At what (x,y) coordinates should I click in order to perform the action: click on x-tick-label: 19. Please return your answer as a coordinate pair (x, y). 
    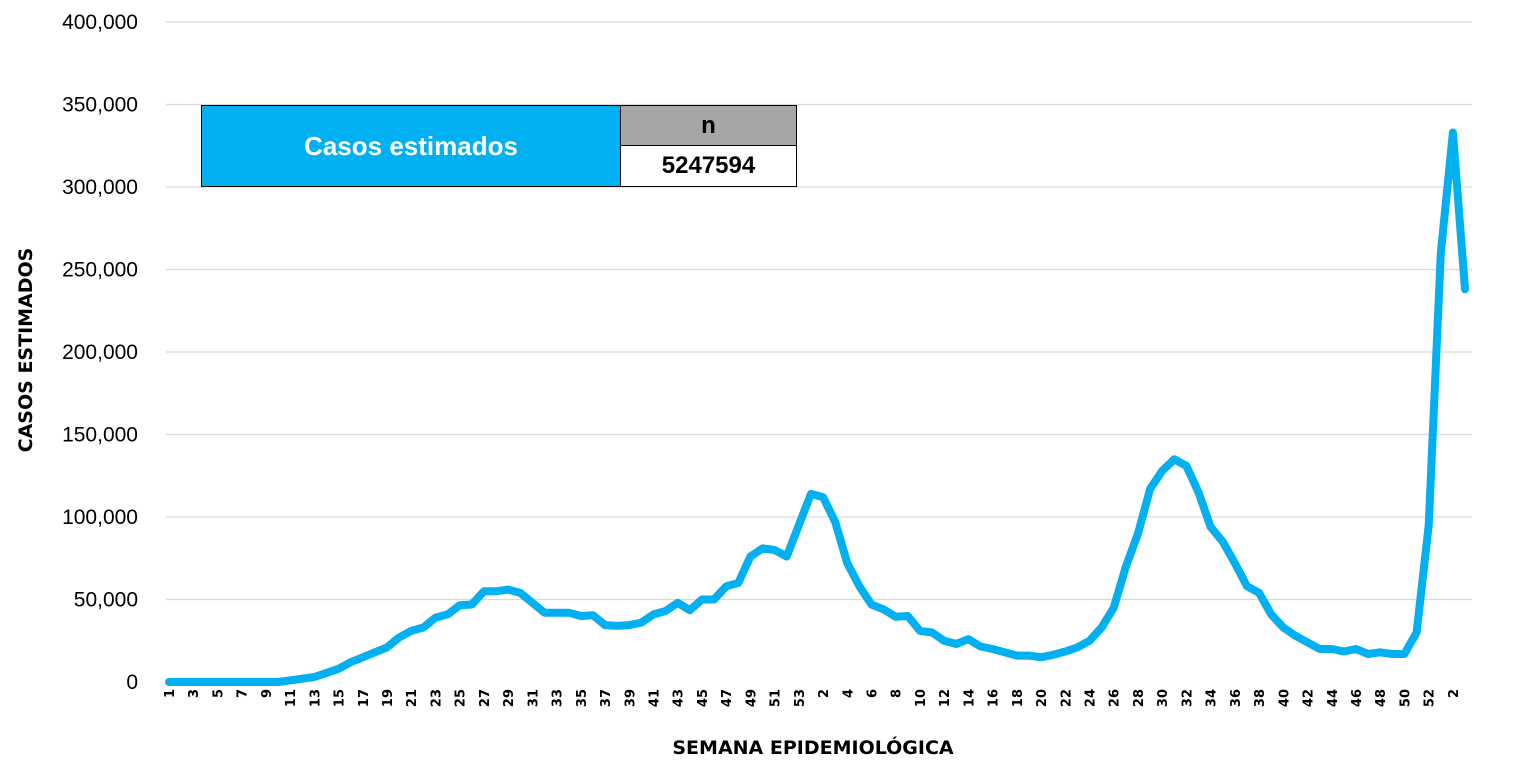
    Looking at the image, I should click on (388, 698).